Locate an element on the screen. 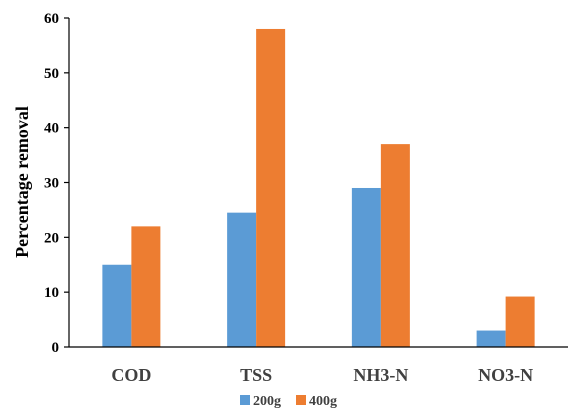 The width and height of the screenshot is (568, 413). x-category-label: COD is located at coordinates (131, 375).